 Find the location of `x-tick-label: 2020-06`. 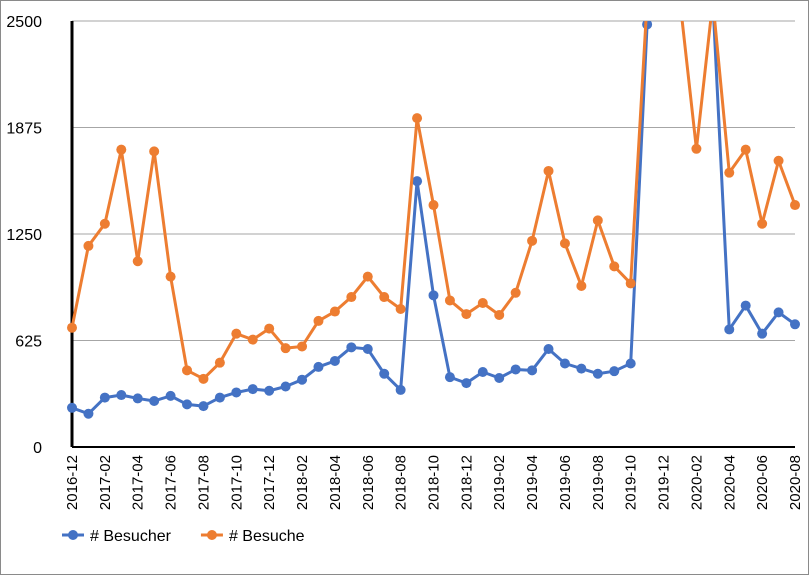

x-tick-label: 2020-06 is located at coordinates (762, 482).